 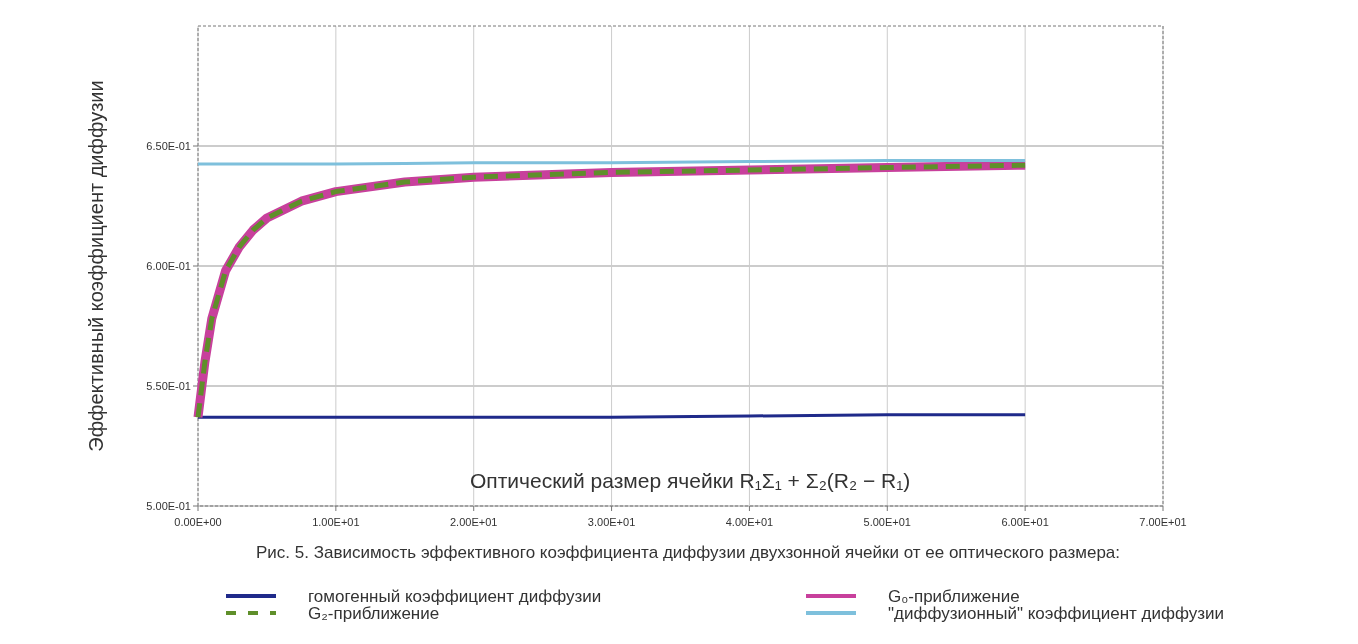 What do you see at coordinates (1025, 522) in the screenshot?
I see `x-tick-label: 6.00E+01` at bounding box center [1025, 522].